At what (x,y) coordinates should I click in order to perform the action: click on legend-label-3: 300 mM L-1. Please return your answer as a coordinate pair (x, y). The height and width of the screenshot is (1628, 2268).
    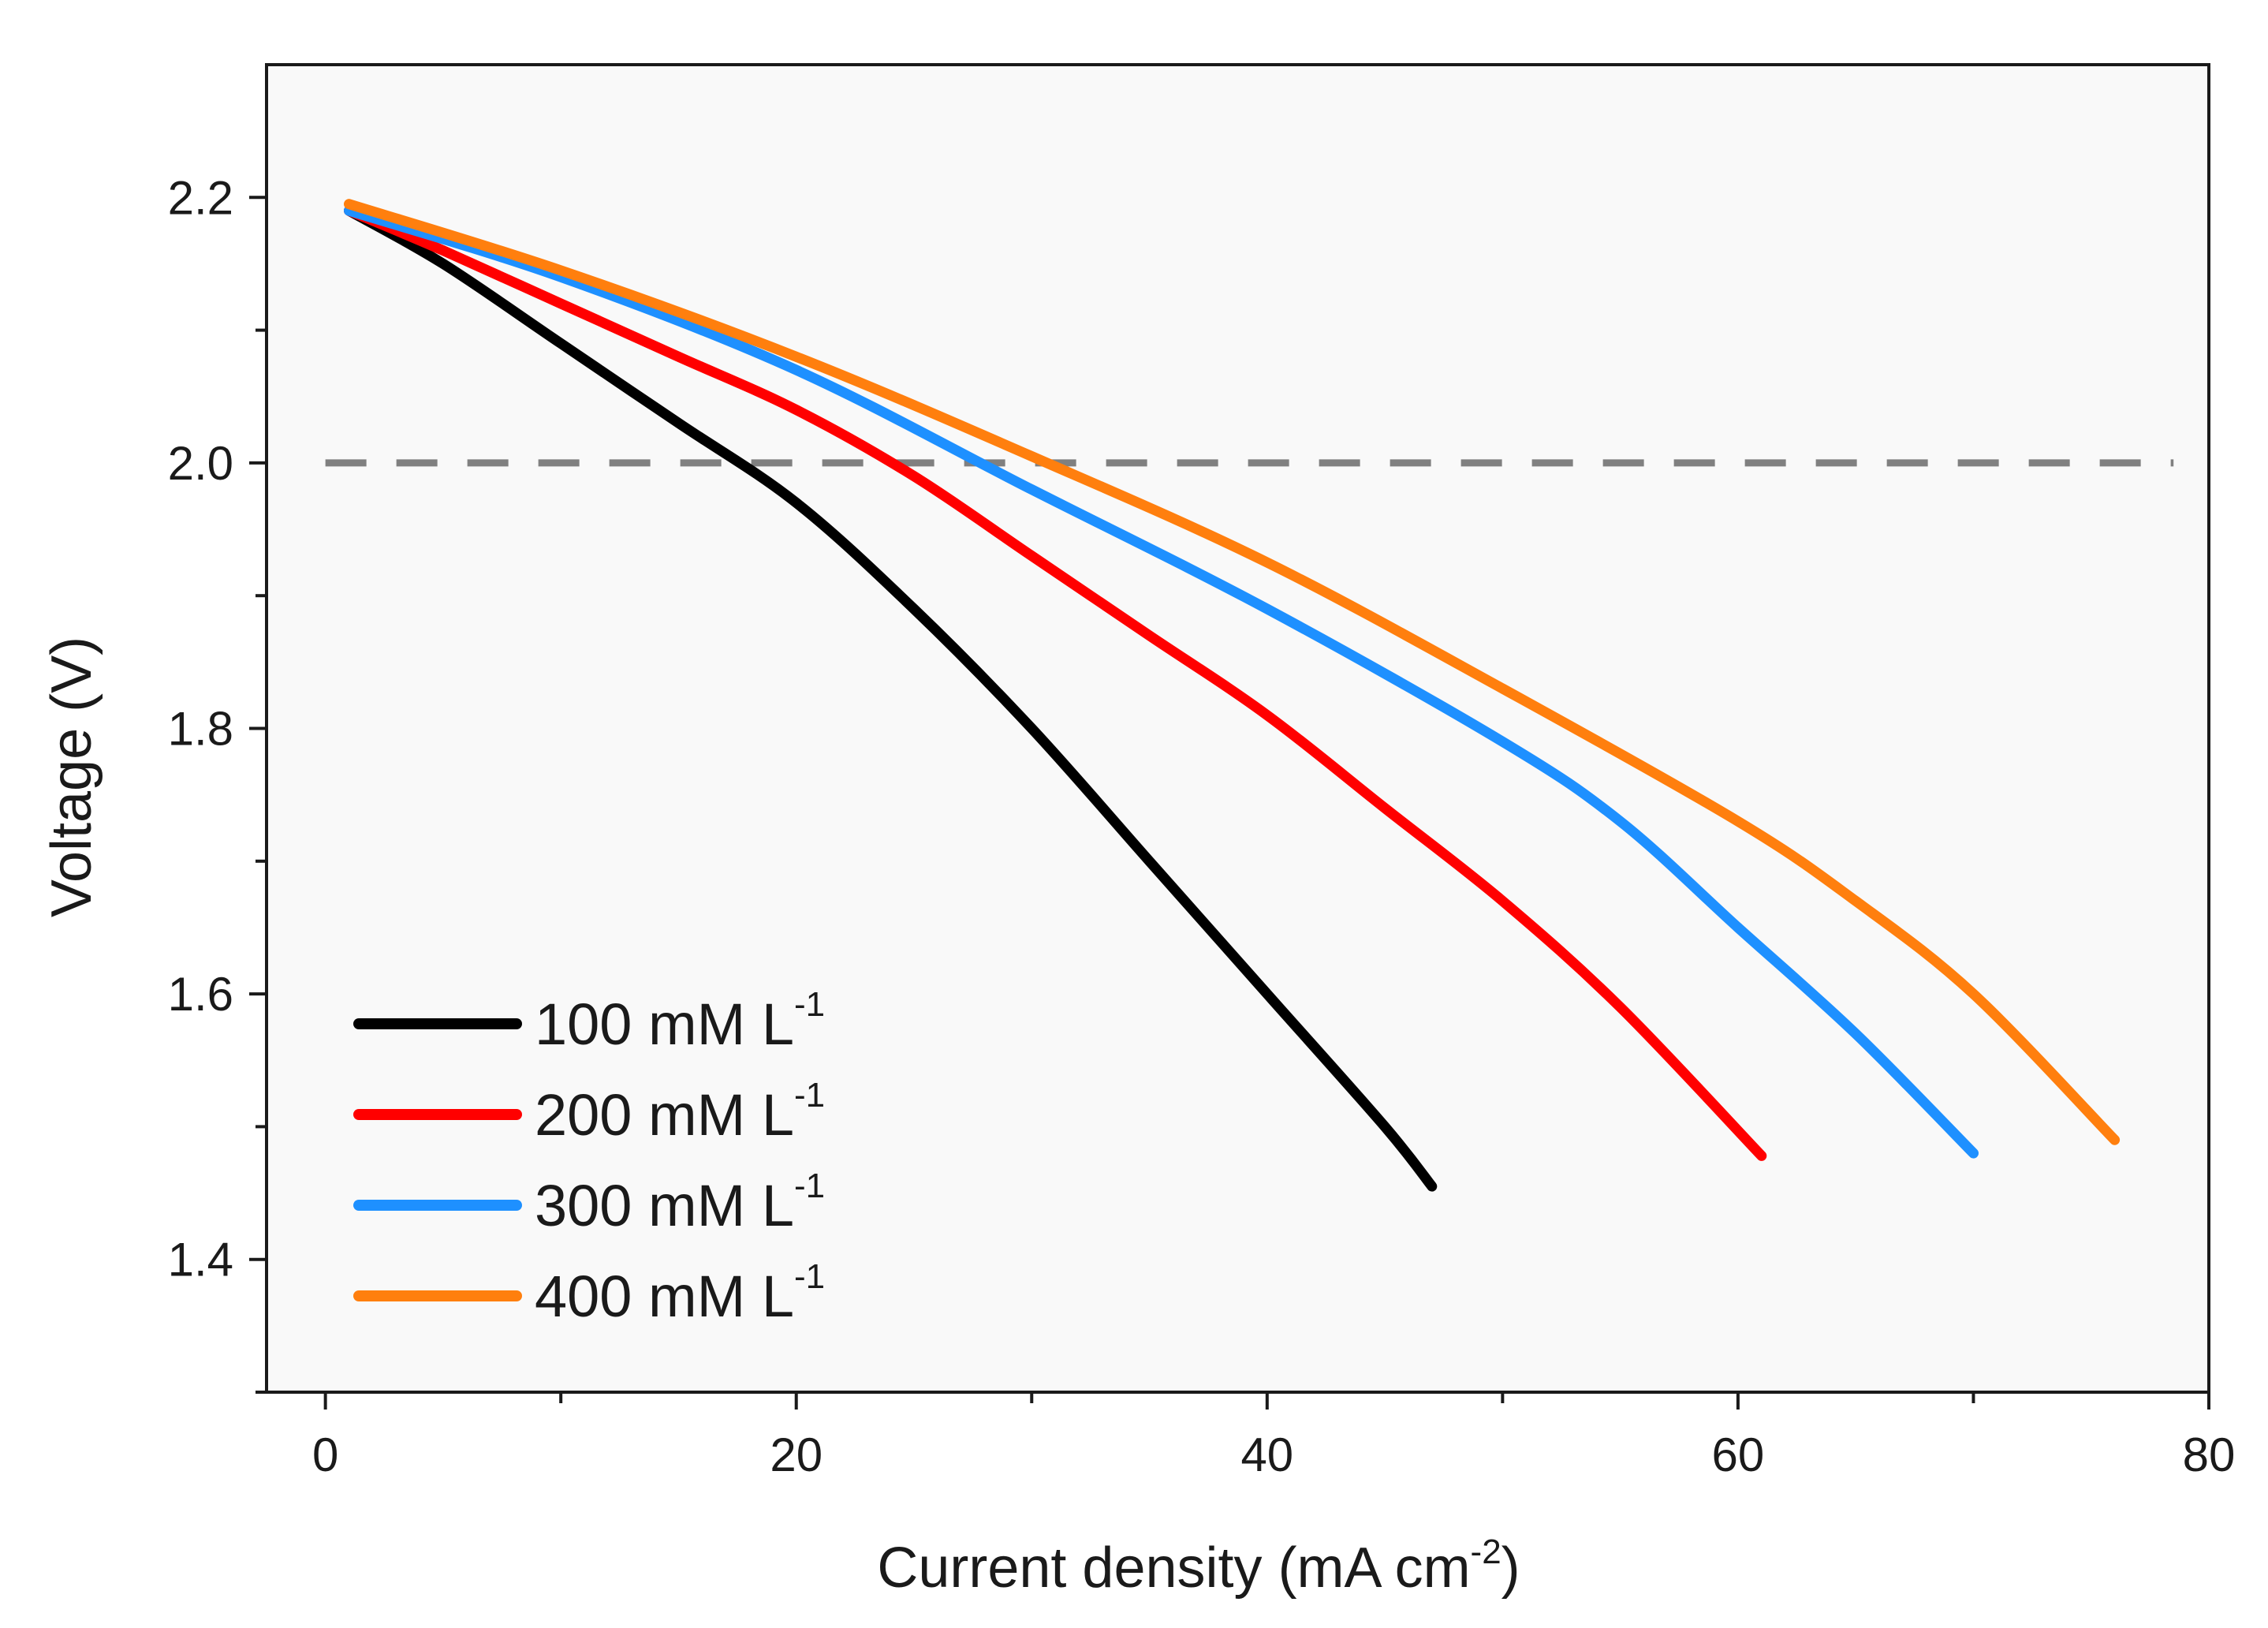
    Looking at the image, I should click on (680, 1202).